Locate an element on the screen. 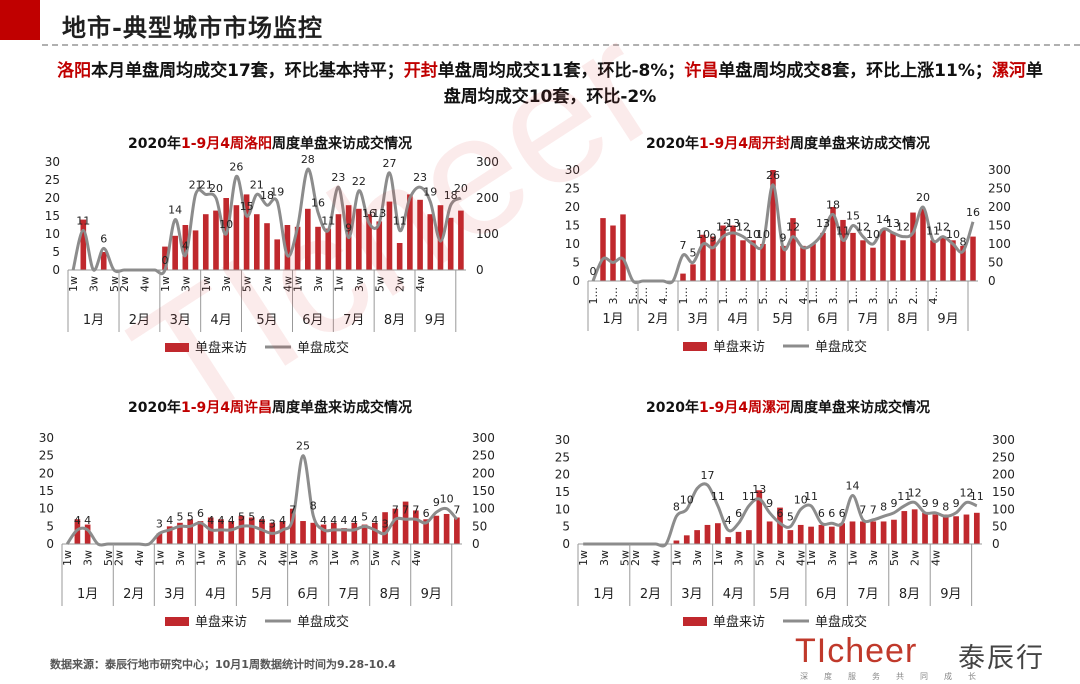 The width and height of the screenshot is (1080, 684). title-divider is located at coordinates (561, 45).